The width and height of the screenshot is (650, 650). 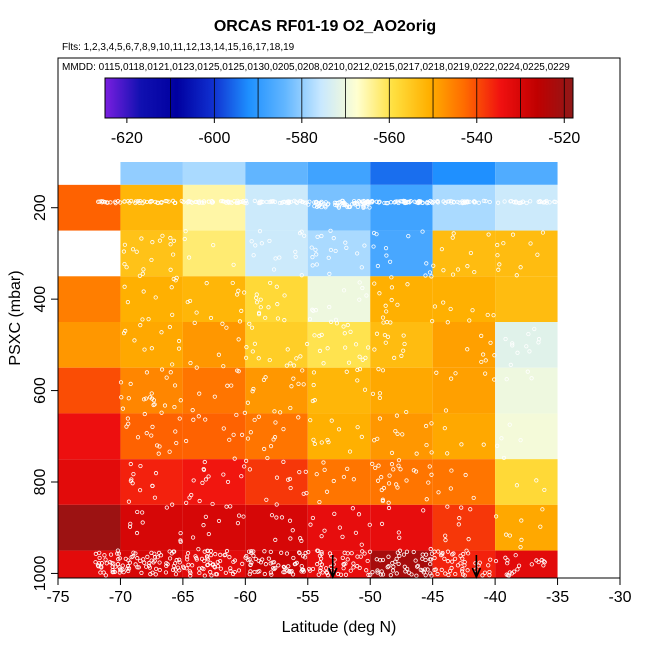 I want to click on colorbar-tick-label: -560, so click(x=389, y=138).